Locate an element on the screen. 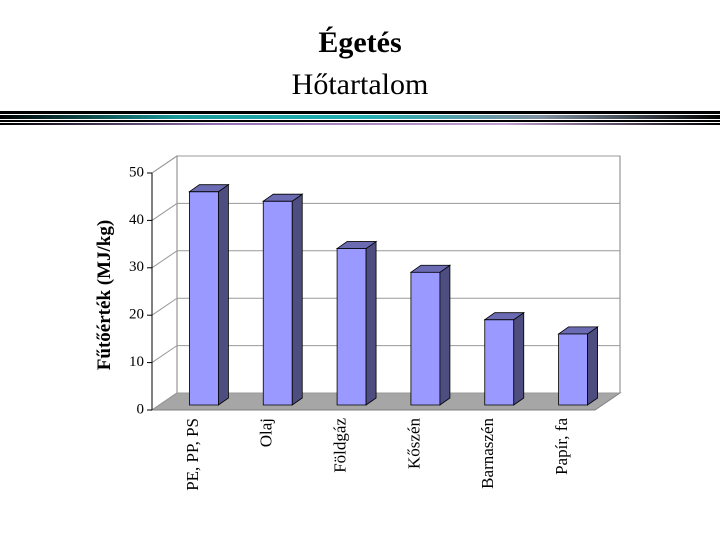  slide-subtitle: Hőtartalom is located at coordinates (360, 84).